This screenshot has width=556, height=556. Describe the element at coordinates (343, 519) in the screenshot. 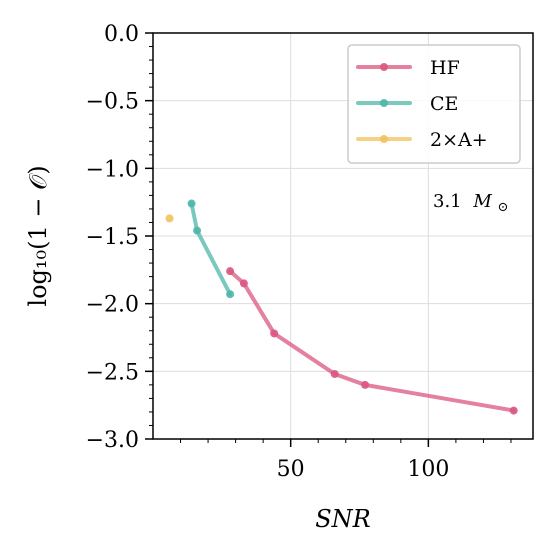

I see `x-axis-label: SNR` at that location.